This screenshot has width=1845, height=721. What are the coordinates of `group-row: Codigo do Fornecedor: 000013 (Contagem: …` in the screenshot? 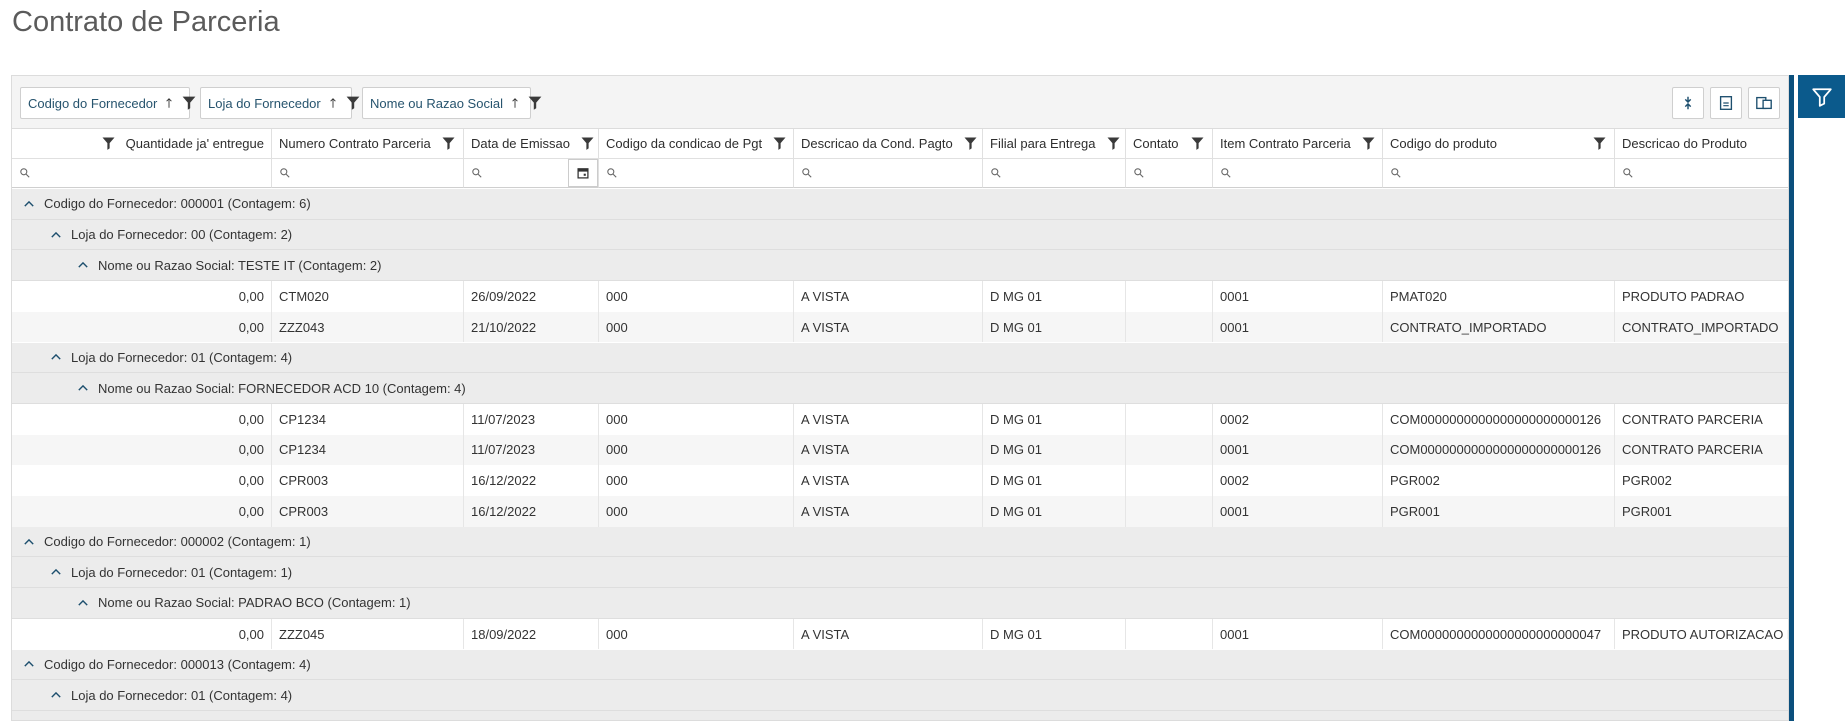 It's located at (900, 665).